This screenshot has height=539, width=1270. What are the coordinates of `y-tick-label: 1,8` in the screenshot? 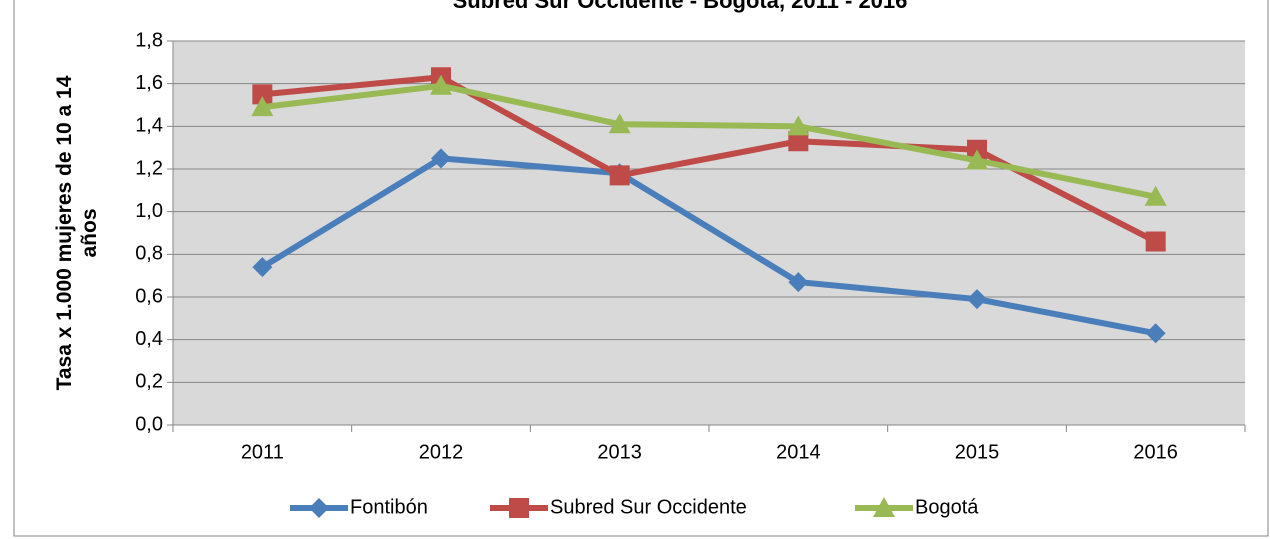 It's located at (149, 40).